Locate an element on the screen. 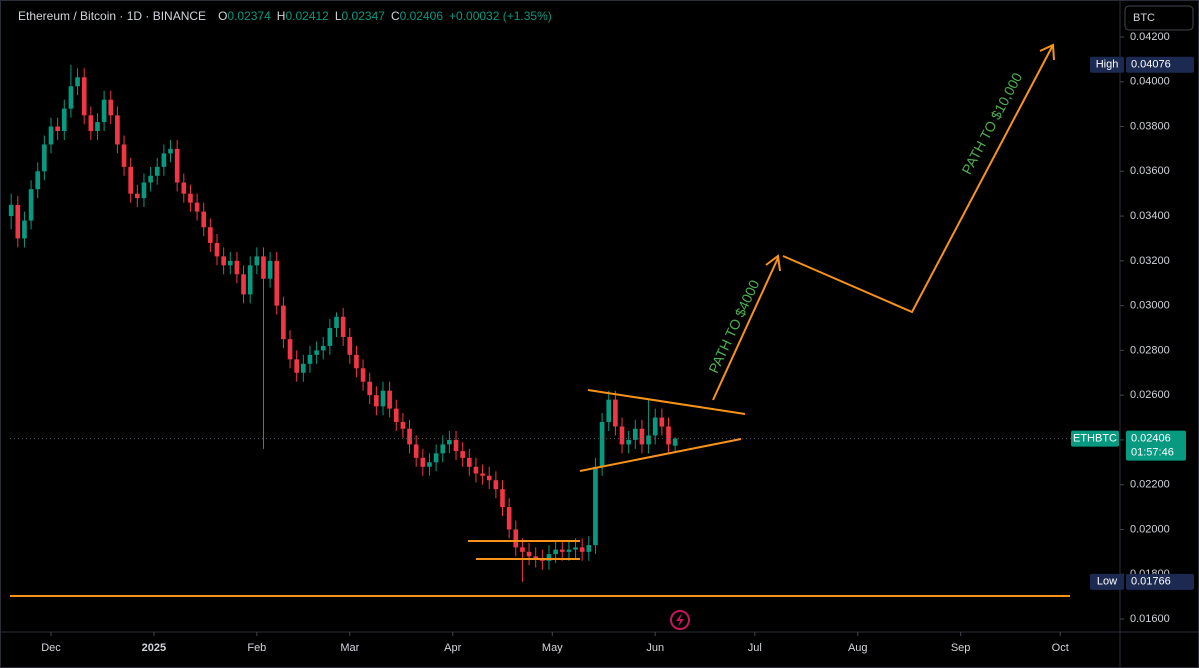  ohlc-letter: L is located at coordinates (338, 16).